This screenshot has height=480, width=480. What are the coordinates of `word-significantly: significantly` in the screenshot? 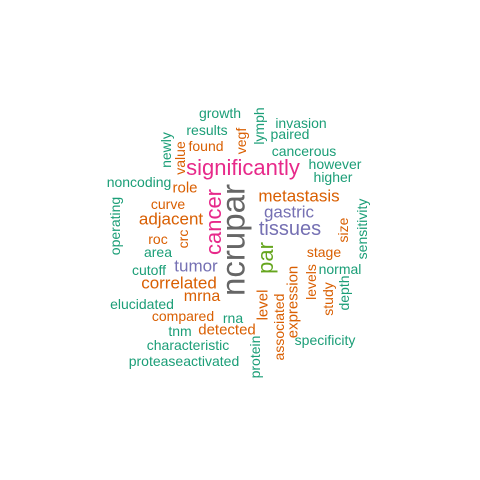 It's located at (243, 167).